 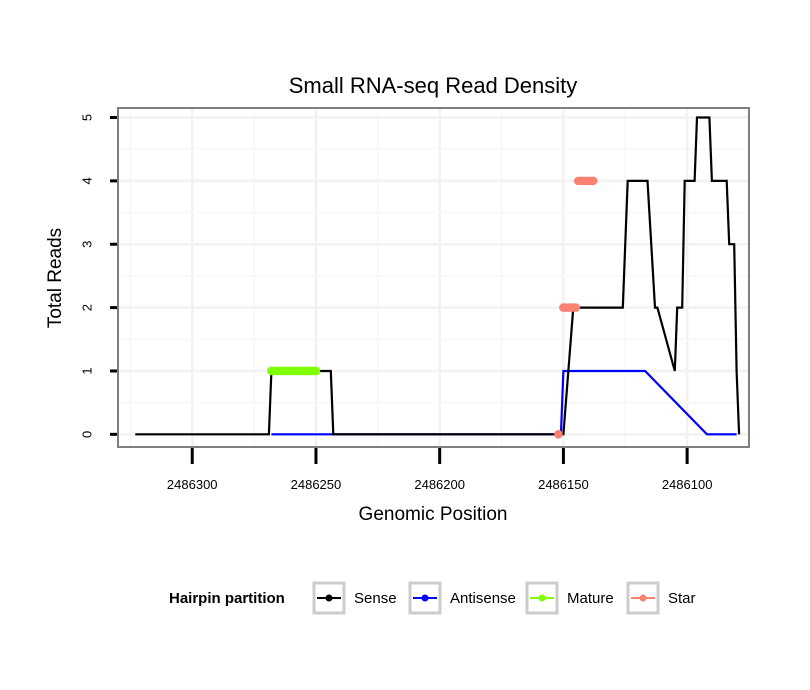 What do you see at coordinates (55, 278) in the screenshot?
I see `y-axis-title: Total Reads` at bounding box center [55, 278].